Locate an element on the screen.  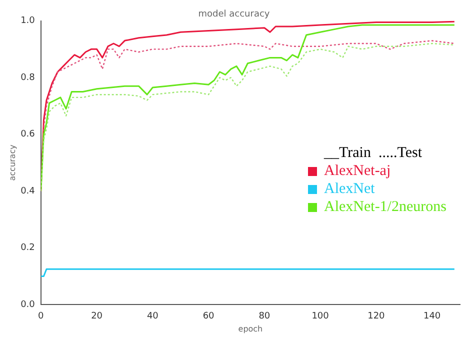
legend-label: AlexNet is located at coordinates (349, 189).